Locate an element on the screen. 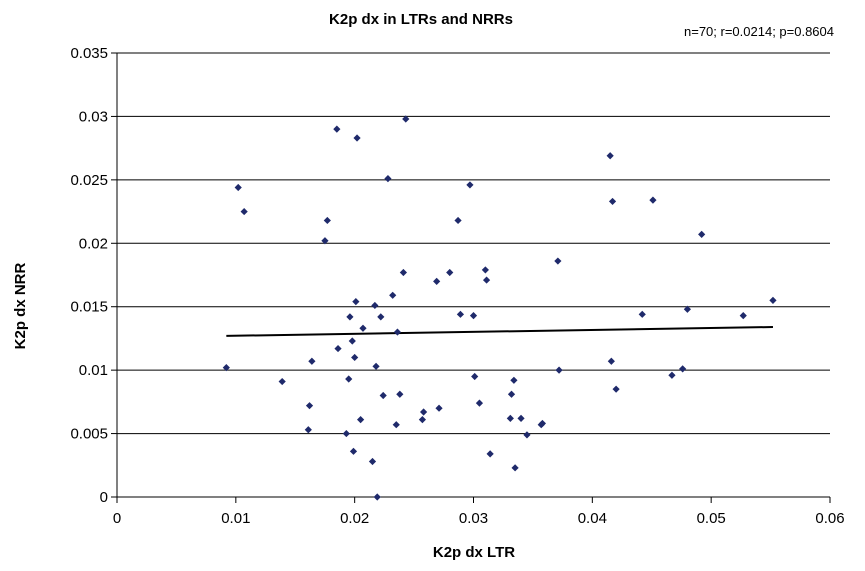  x-tick-label: 0.04 is located at coordinates (592, 518).